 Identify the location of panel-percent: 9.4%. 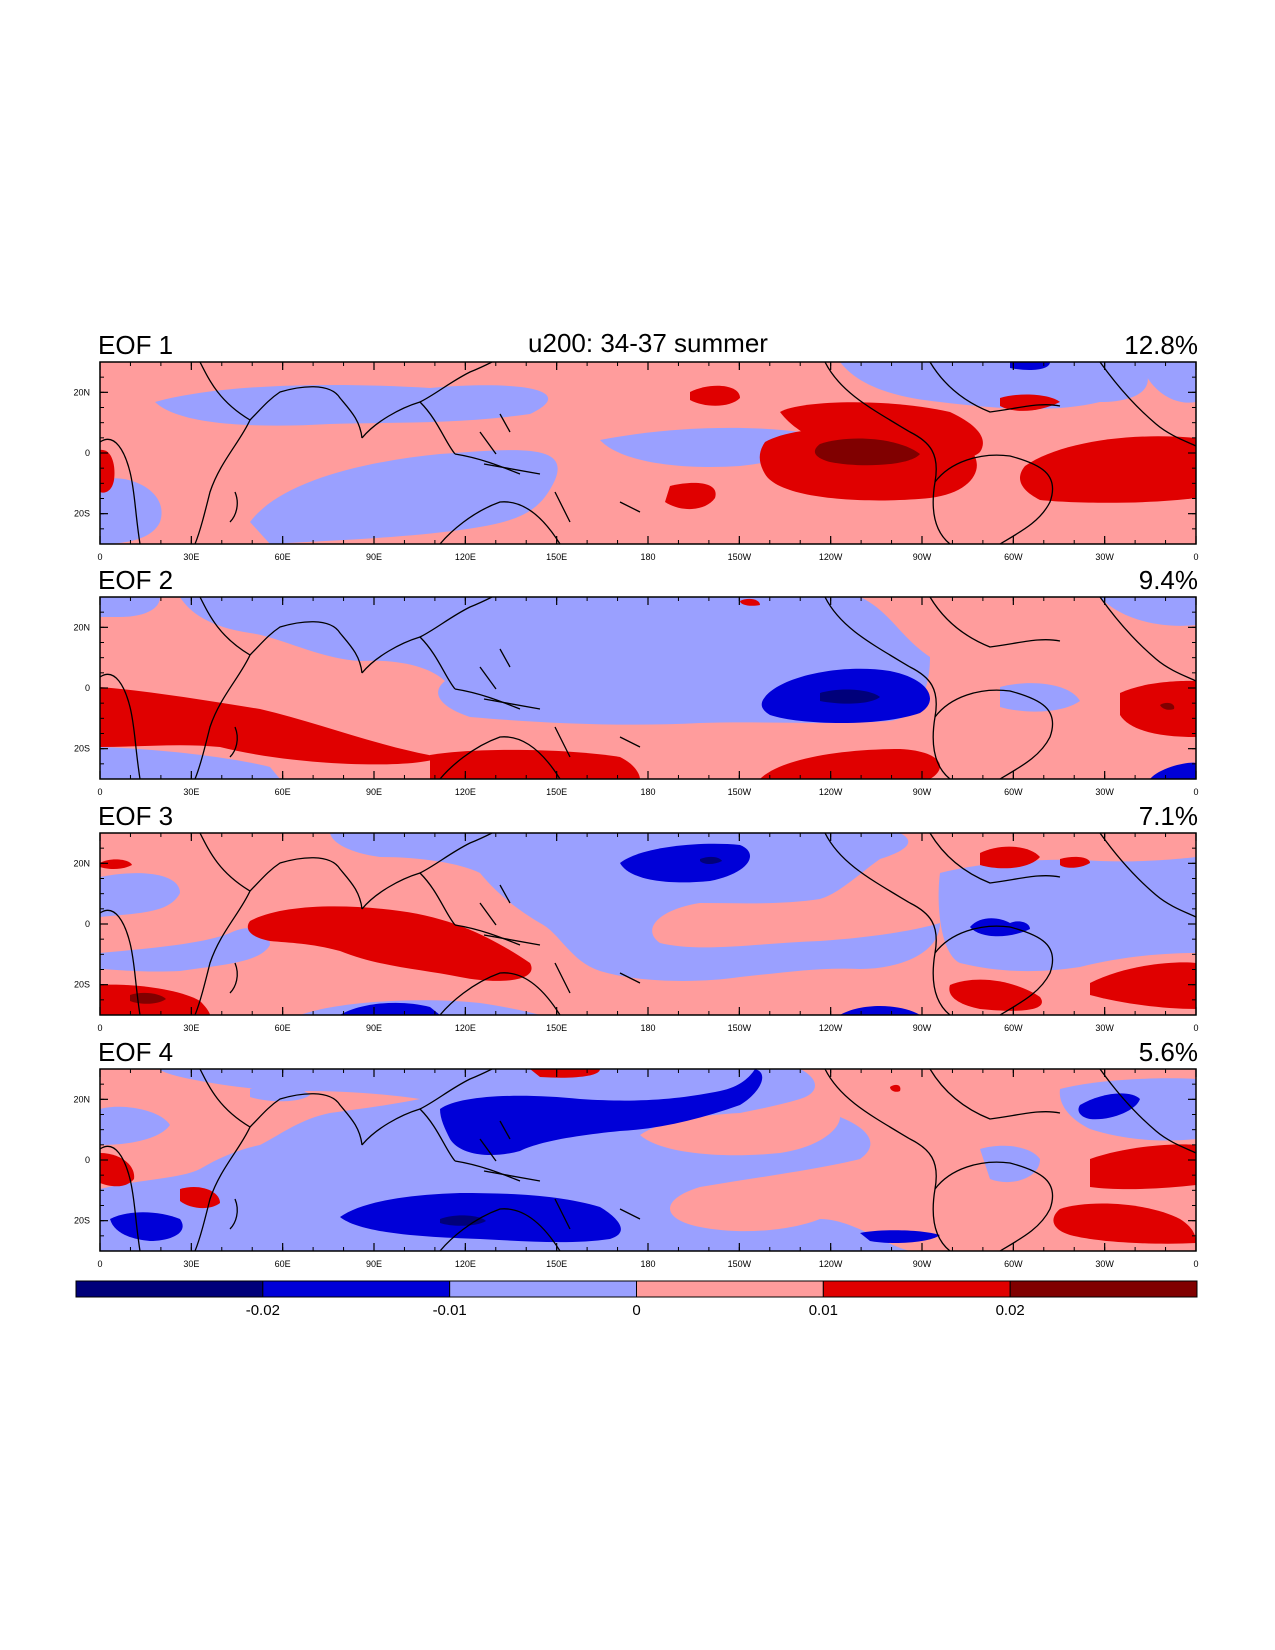
(1168, 580).